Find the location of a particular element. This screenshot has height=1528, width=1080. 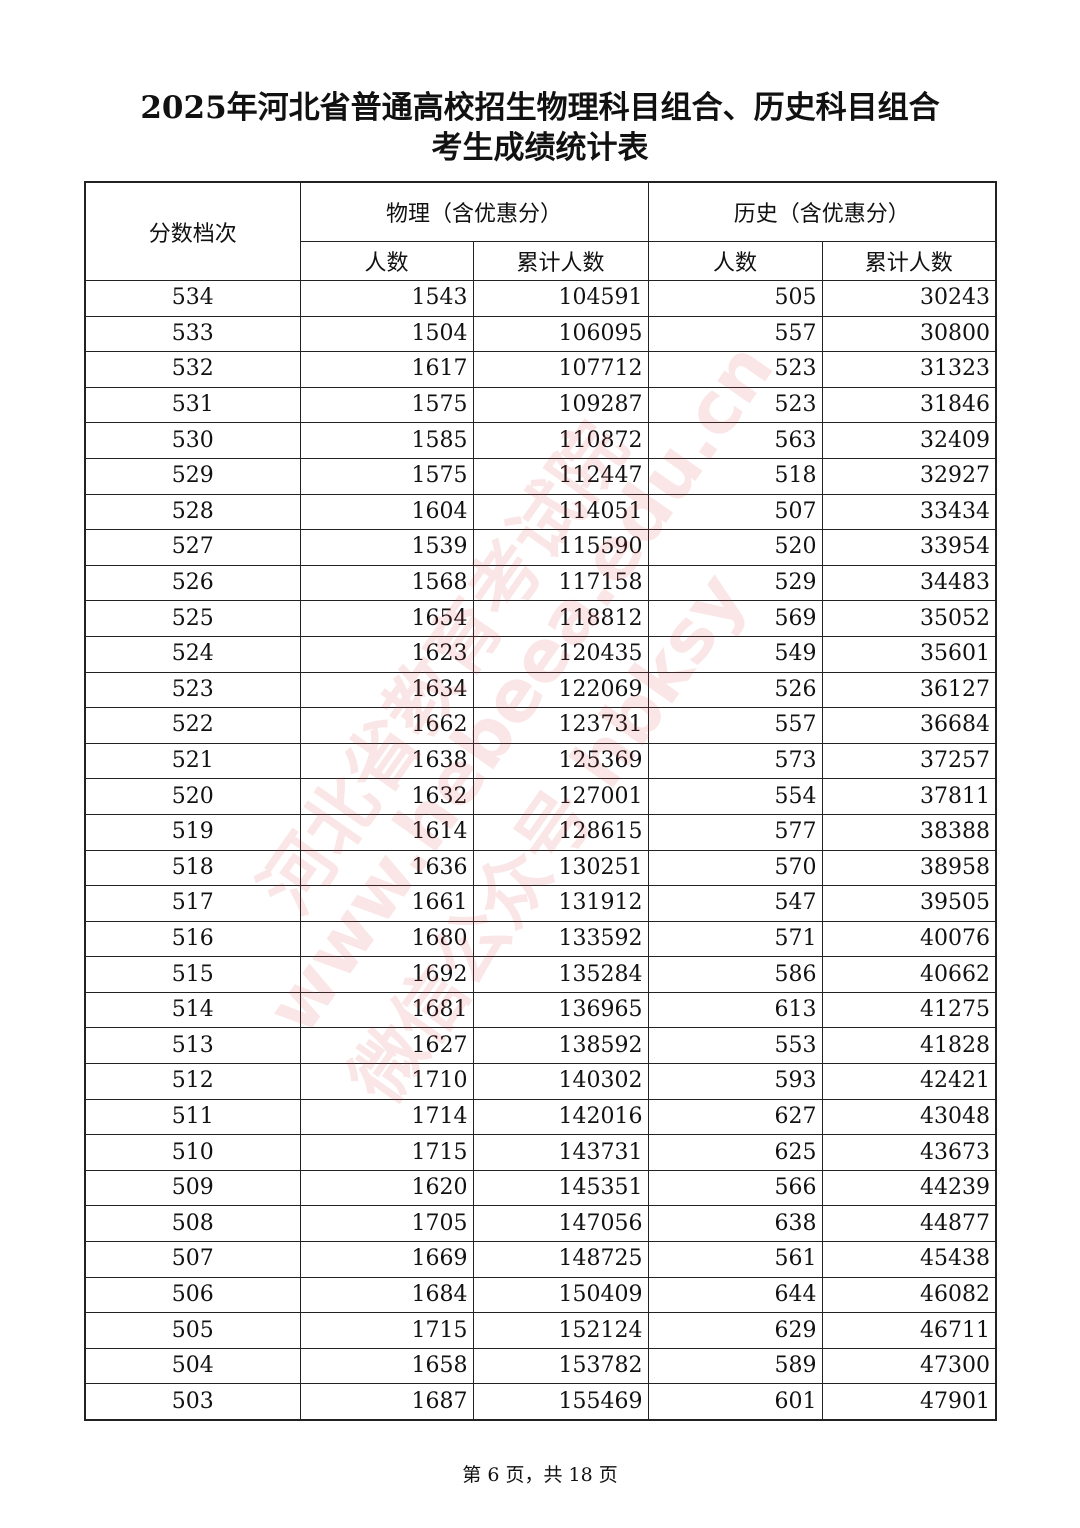

cell-history-count: 629 is located at coordinates (735, 1330).